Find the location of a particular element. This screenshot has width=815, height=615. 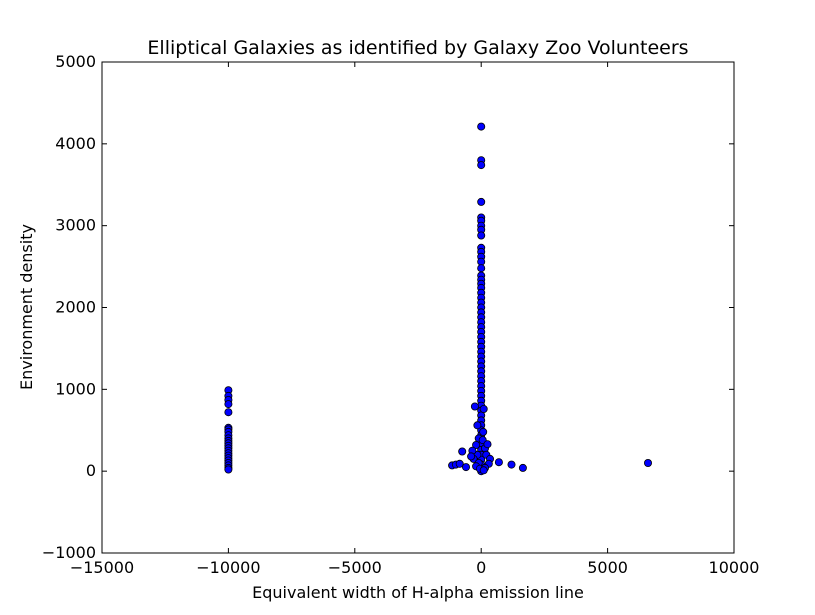

x-tick-label: 5000 is located at coordinates (607, 567).